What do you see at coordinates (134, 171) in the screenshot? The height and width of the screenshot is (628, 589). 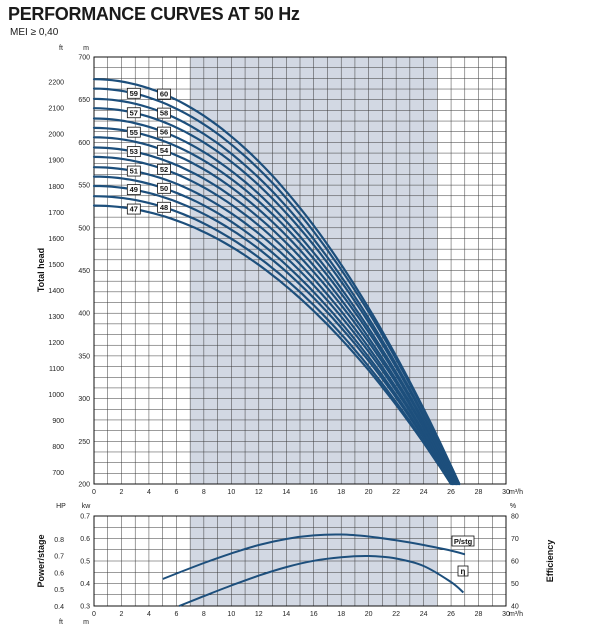 I see `curve-label-51: 51` at bounding box center [134, 171].